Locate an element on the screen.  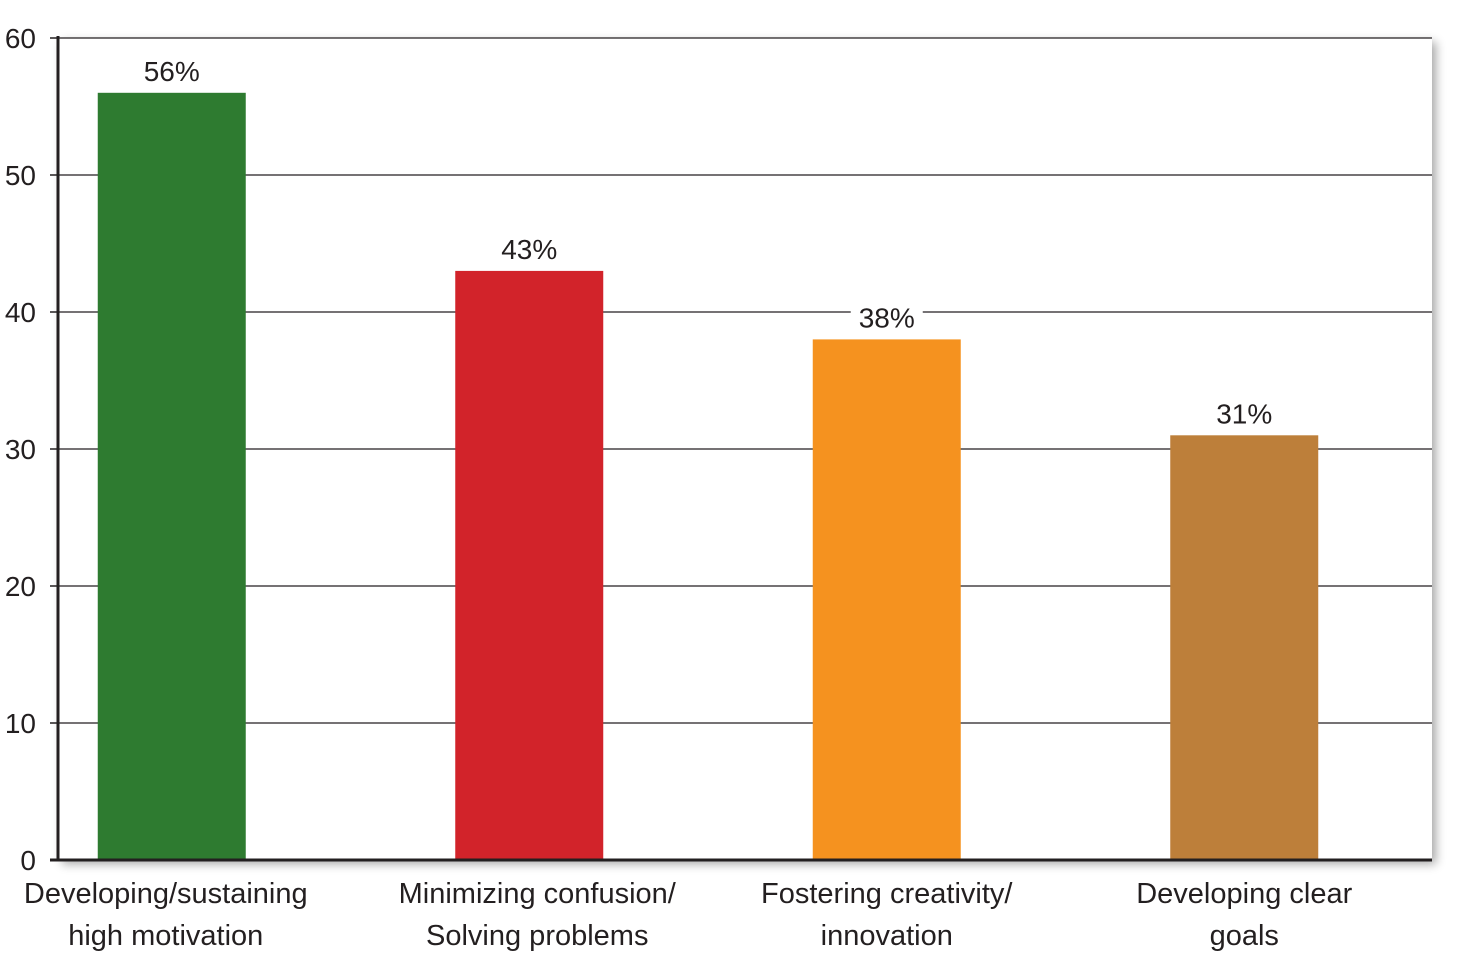
x-tick-label-4-line-1: Developing clear is located at coordinates (1244, 894).